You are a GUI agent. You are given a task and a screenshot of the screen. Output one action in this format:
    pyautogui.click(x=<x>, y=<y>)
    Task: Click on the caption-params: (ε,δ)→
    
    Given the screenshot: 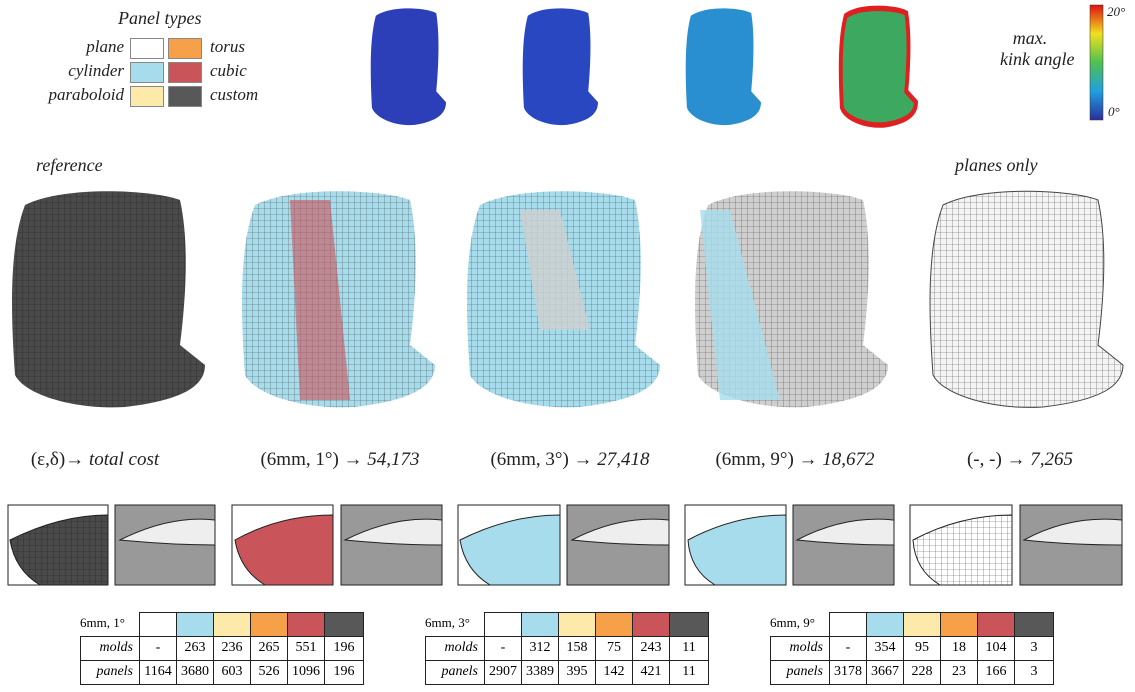 What is the action you would take?
    pyautogui.click(x=57, y=459)
    